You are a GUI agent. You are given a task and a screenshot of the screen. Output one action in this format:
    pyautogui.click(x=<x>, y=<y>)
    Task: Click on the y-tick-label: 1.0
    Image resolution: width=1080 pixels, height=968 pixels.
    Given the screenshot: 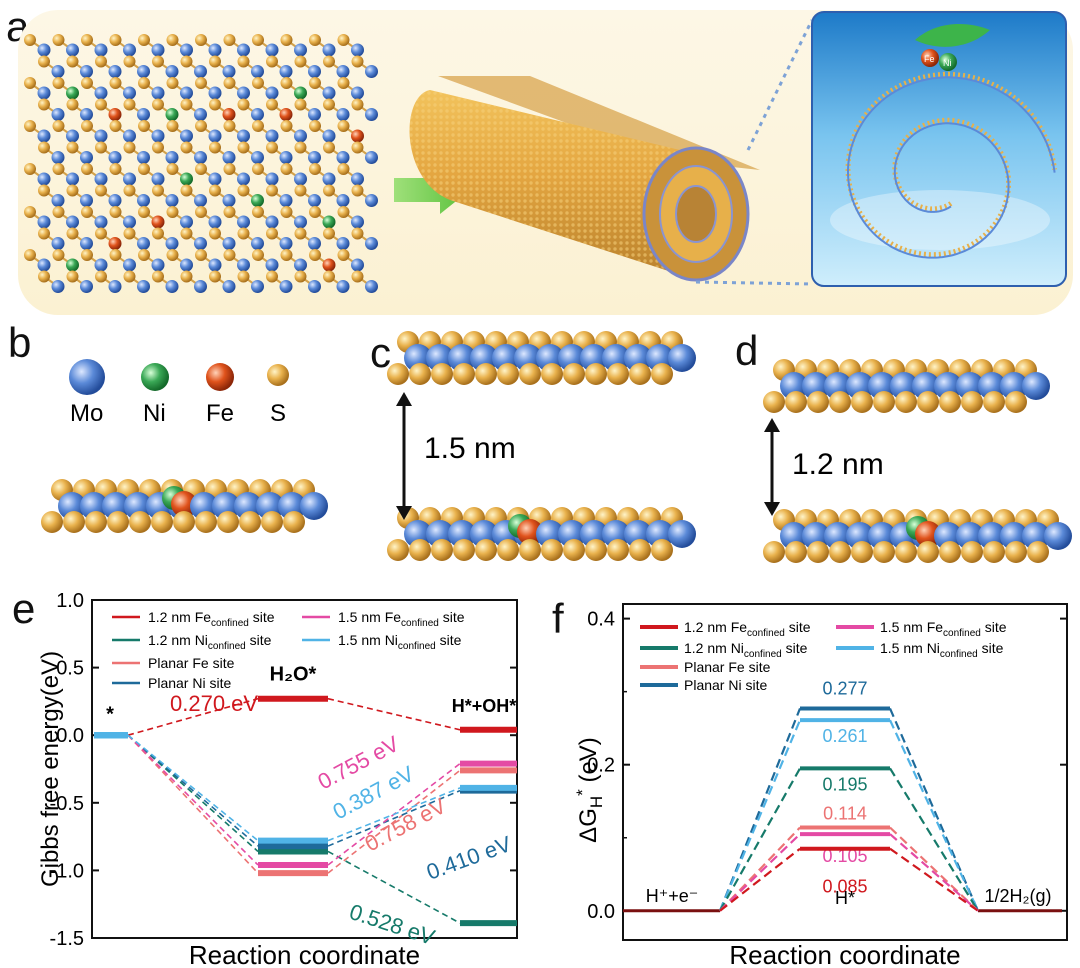 What is the action you would take?
    pyautogui.click(x=70, y=601)
    